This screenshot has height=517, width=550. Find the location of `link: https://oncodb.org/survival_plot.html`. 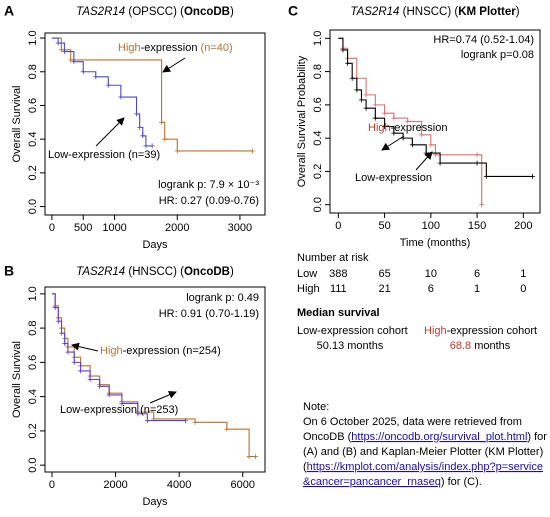

link: https://oncodb.org/survival_plot.html is located at coordinates (439, 437).